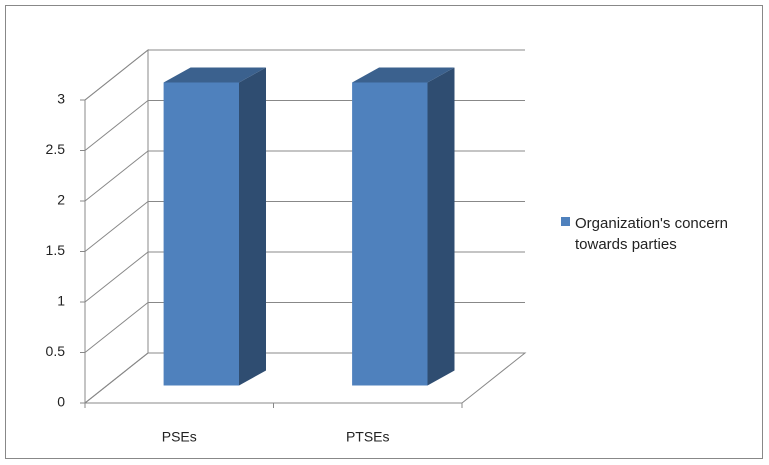 This screenshot has height=465, width=769. I want to click on y-tick-label: 0.5, so click(56, 351).